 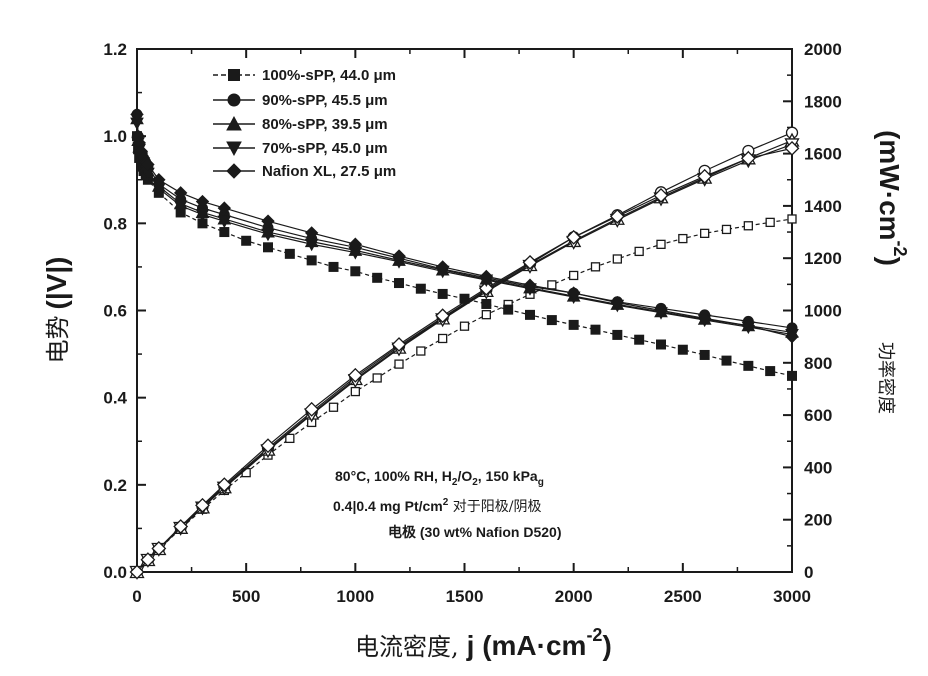 What do you see at coordinates (474, 532) in the screenshot?
I see `annotation-line-3: 电极 (30 wt% Nafion D520)` at bounding box center [474, 532].